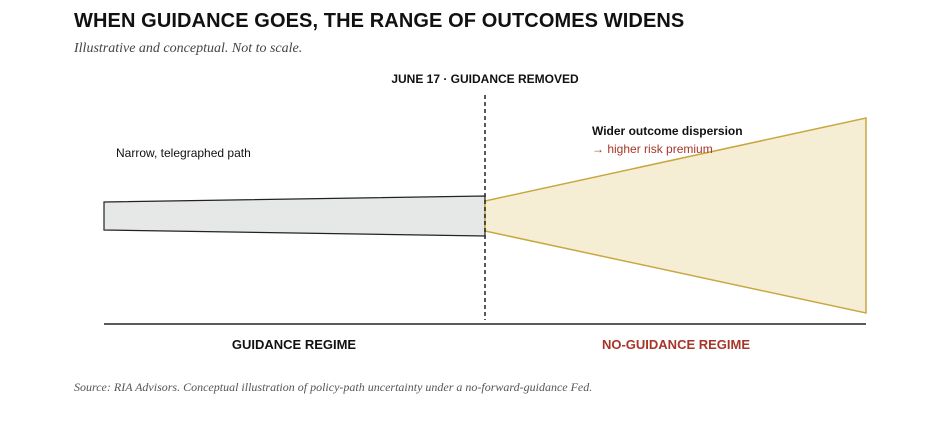  Describe the element at coordinates (183, 153) in the screenshot. I see `narrow-path-label: Narrow, telegraphed path` at that location.